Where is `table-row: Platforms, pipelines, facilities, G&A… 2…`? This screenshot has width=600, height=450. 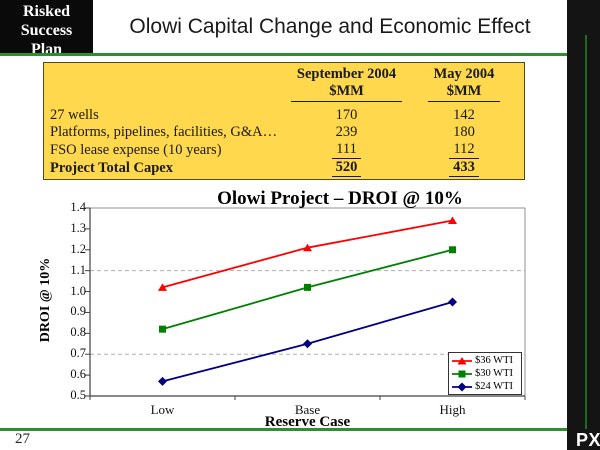
table-row: Platforms, pipelines, facilities, G&A… 2… is located at coordinates (284, 132).